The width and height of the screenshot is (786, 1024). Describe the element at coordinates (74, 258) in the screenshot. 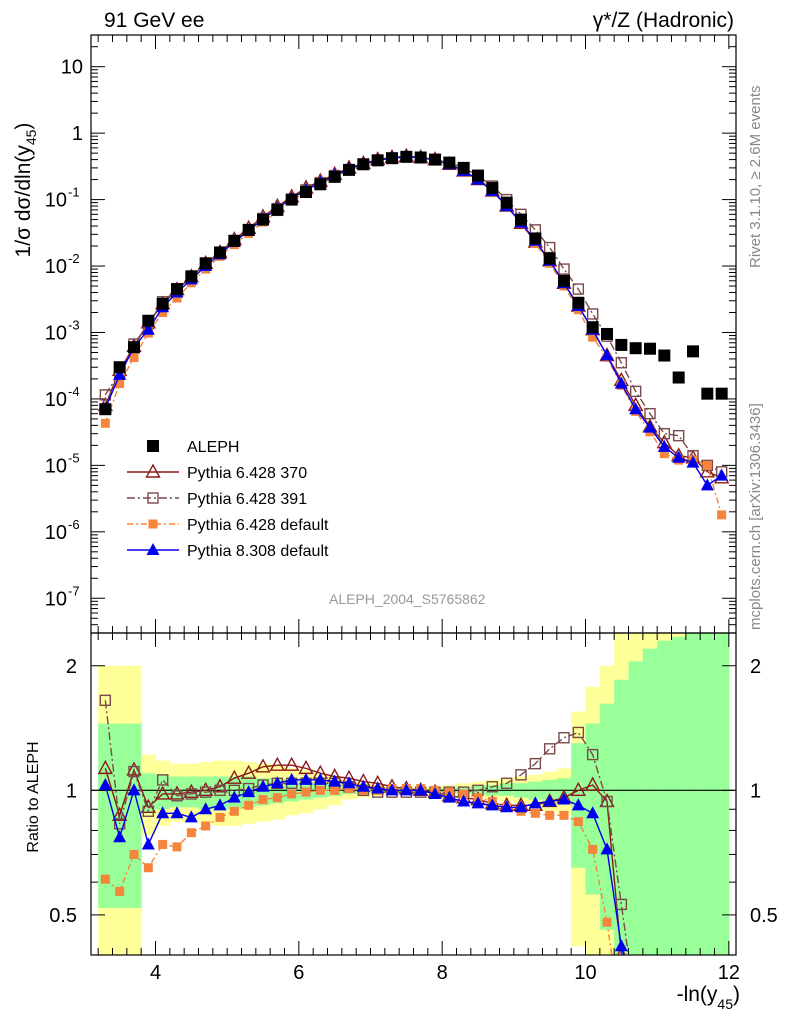

I see `y-tick-label-exponent: -2` at that location.